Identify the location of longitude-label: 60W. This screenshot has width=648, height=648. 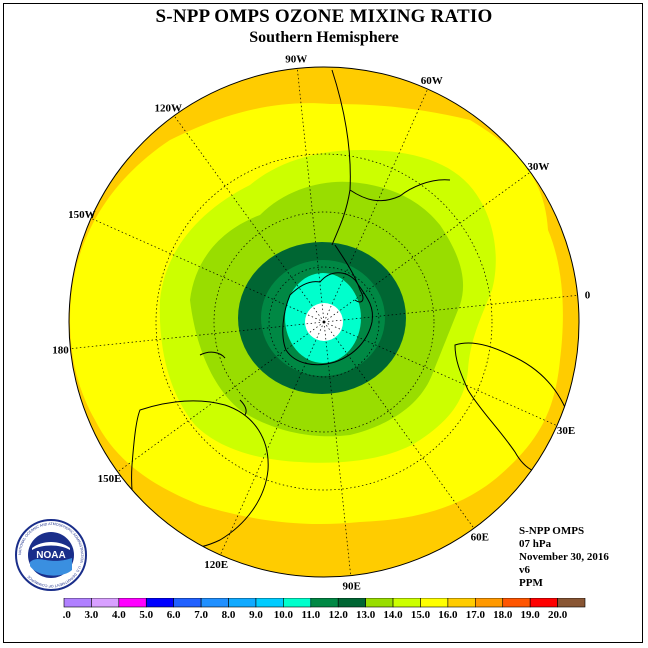
(432, 81).